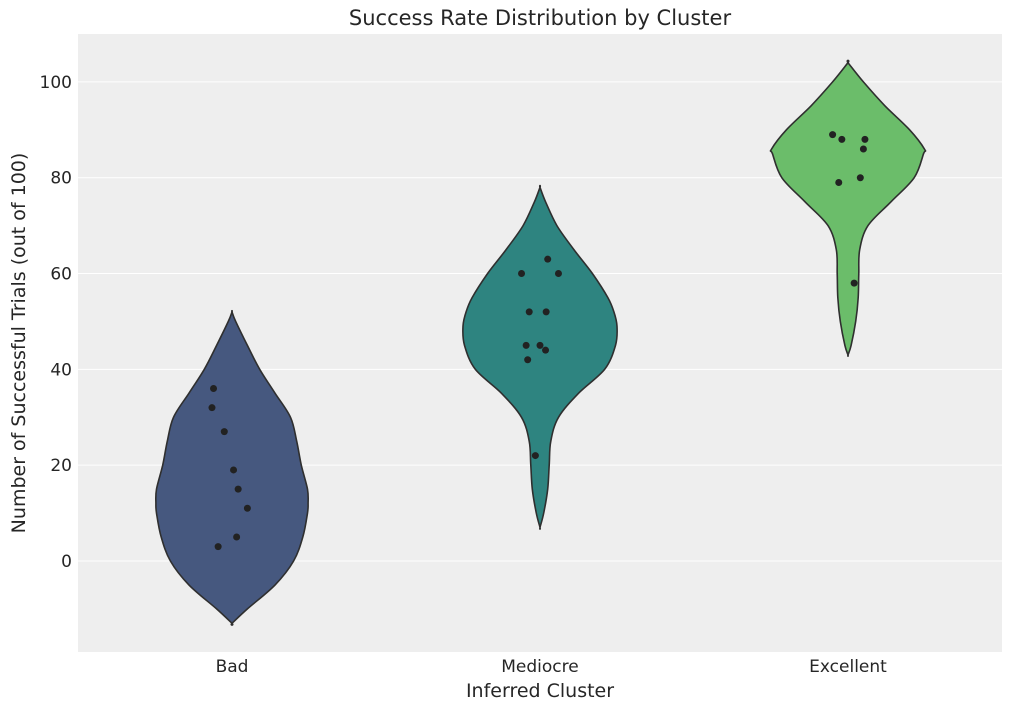 This screenshot has width=1011, height=711. What do you see at coordinates (848, 208) in the screenshot?
I see `violin-excellent` at bounding box center [848, 208].